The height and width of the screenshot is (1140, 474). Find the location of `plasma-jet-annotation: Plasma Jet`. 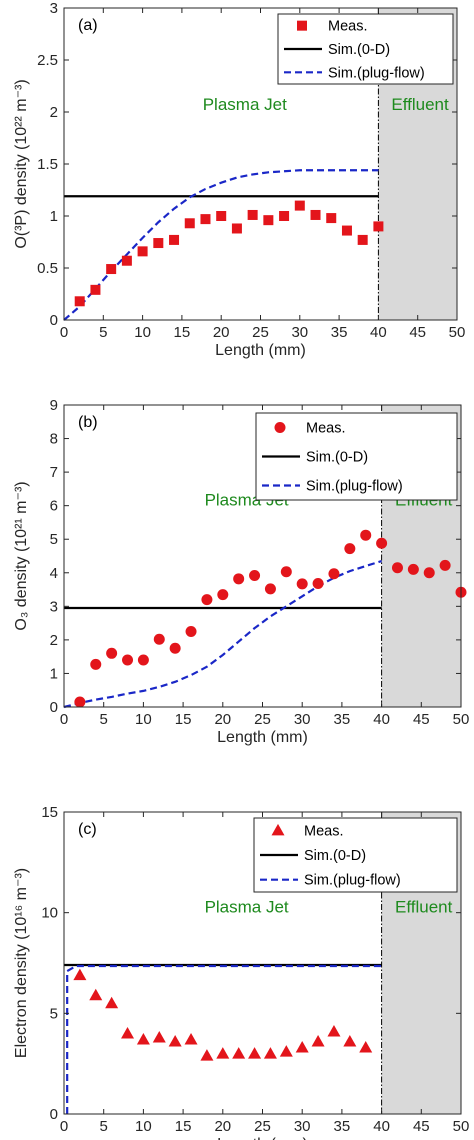

plasma-jet-annotation: Plasma Jet is located at coordinates (247, 907).